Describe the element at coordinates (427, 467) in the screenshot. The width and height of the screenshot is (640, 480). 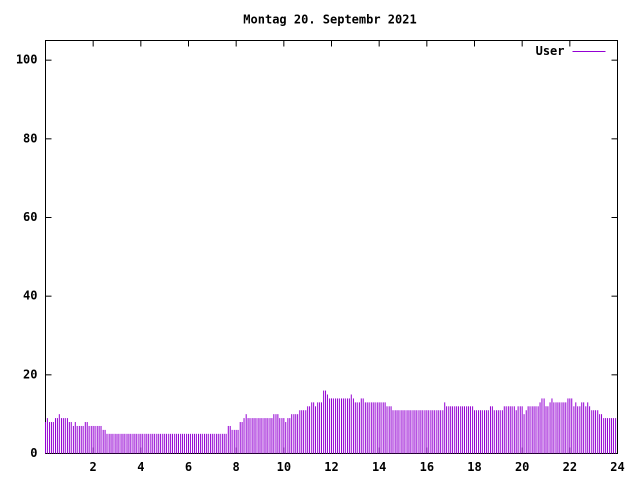
I see `x-tick-label: 16` at that location.